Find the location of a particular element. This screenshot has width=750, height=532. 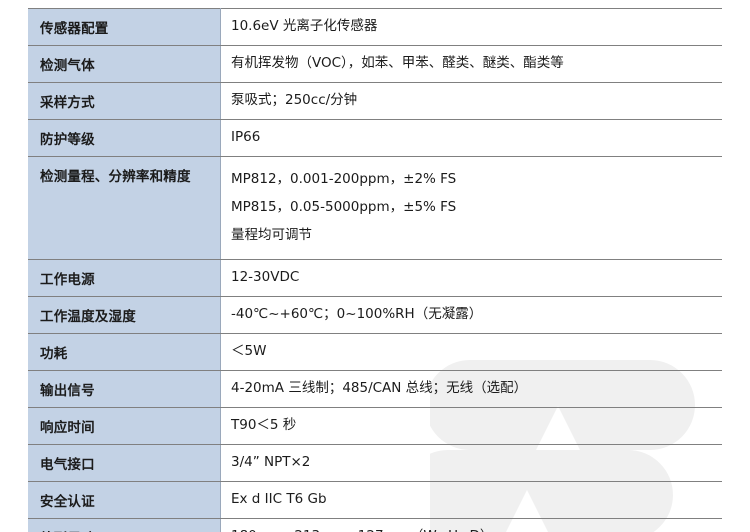

row-value-sampling-method: 泵吸式；250cc/分钟 is located at coordinates (471, 101).